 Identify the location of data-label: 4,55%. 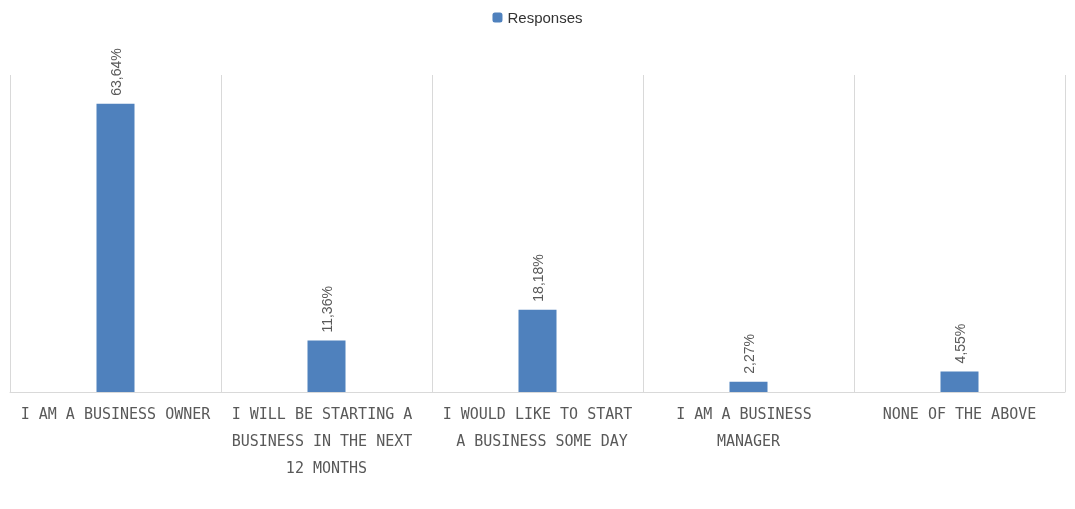
(959, 343).